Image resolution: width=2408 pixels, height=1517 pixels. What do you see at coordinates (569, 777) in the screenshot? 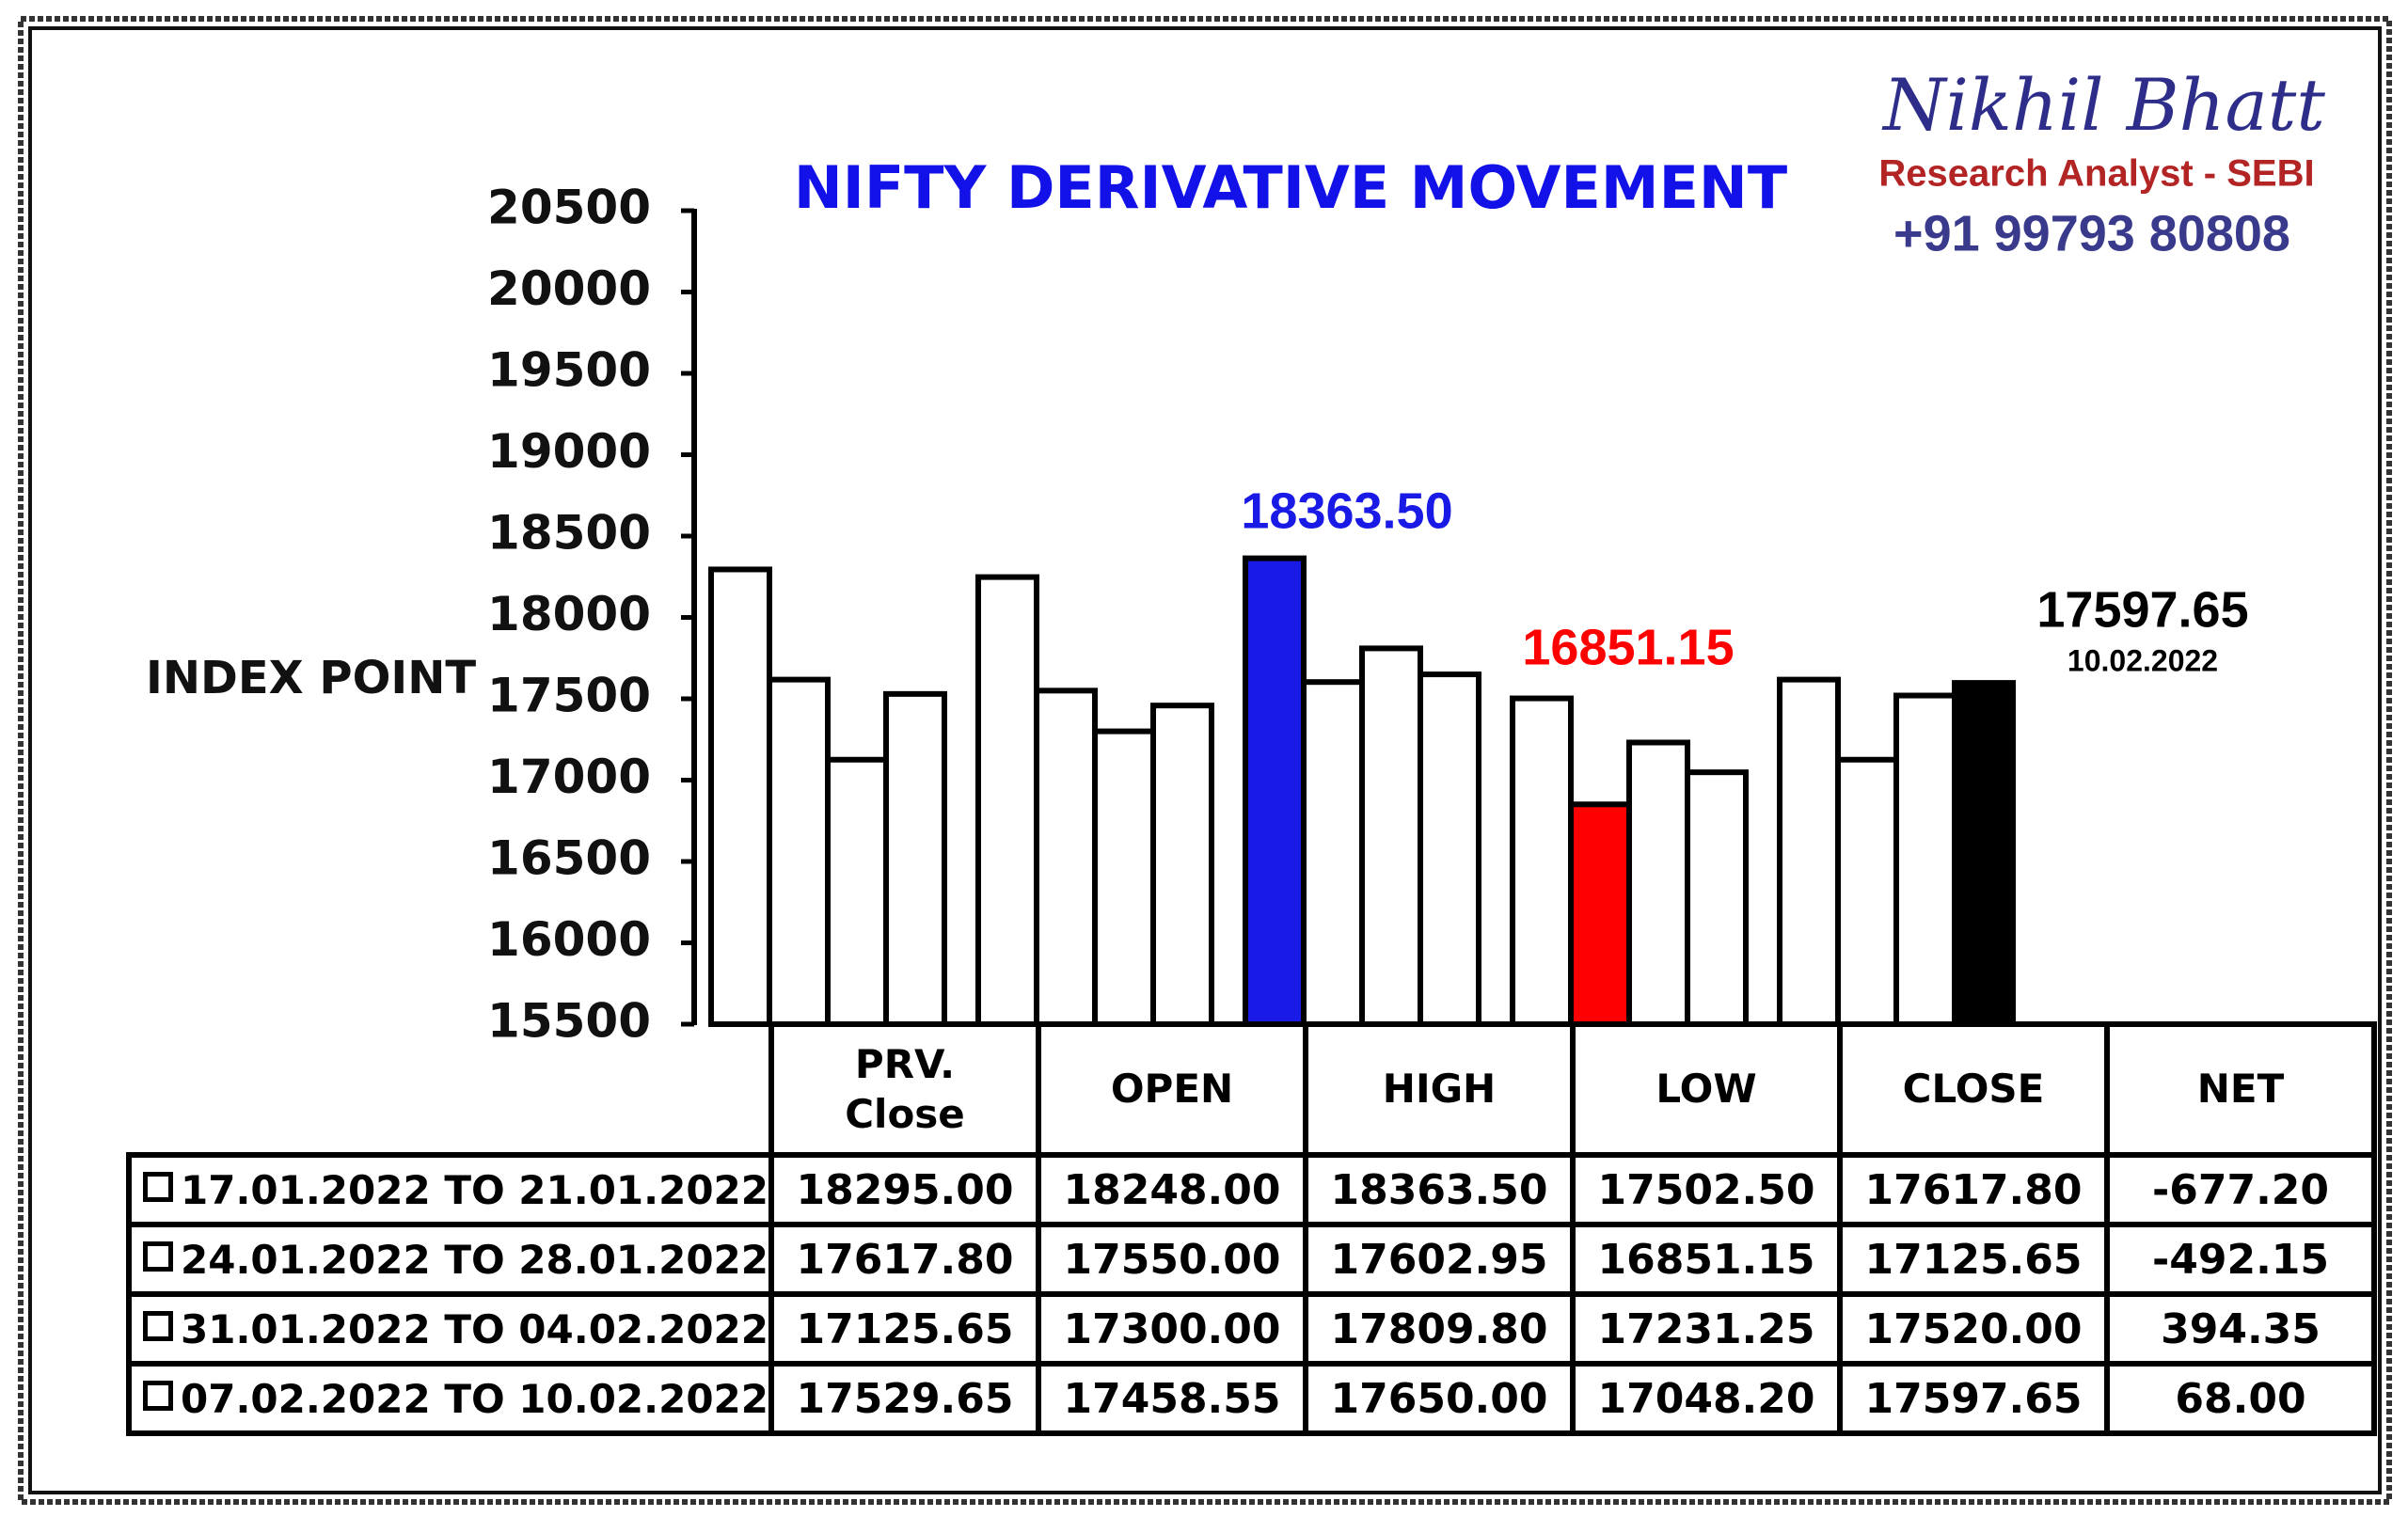
I see `y-tick-label: 17000` at bounding box center [569, 777].